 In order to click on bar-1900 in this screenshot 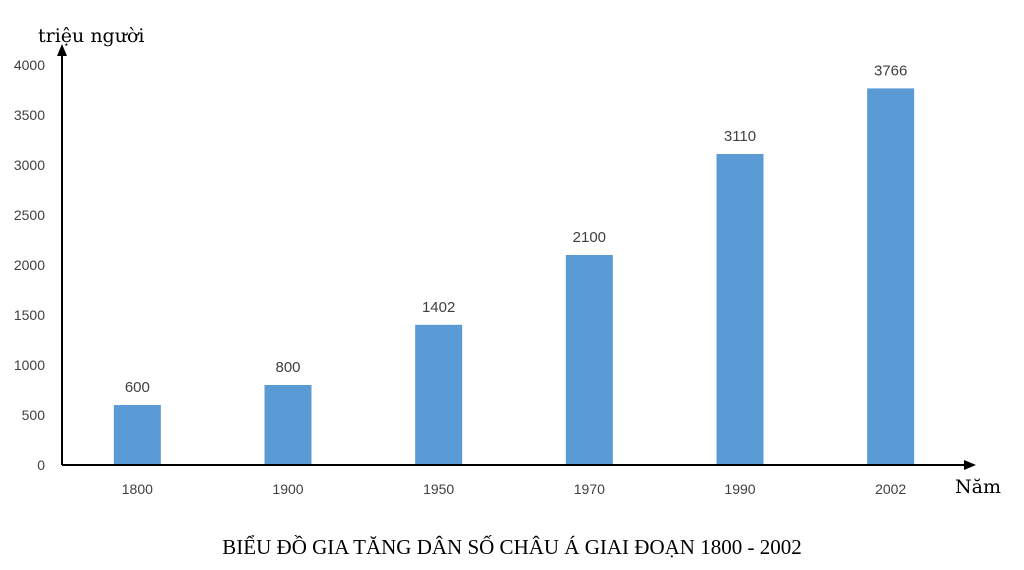, I will do `click(288, 425)`.